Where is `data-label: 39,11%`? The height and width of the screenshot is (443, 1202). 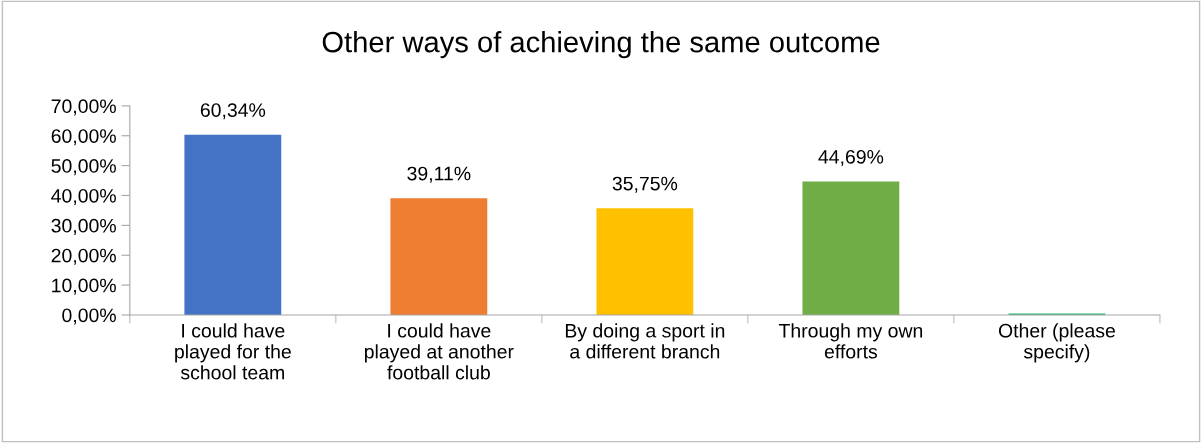
data-label: 39,11% is located at coordinates (439, 174).